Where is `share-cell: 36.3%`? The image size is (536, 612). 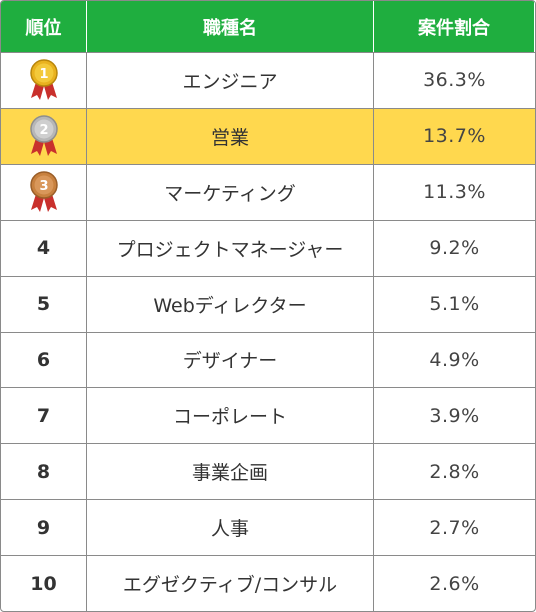
share-cell: 36.3% is located at coordinates (454, 80).